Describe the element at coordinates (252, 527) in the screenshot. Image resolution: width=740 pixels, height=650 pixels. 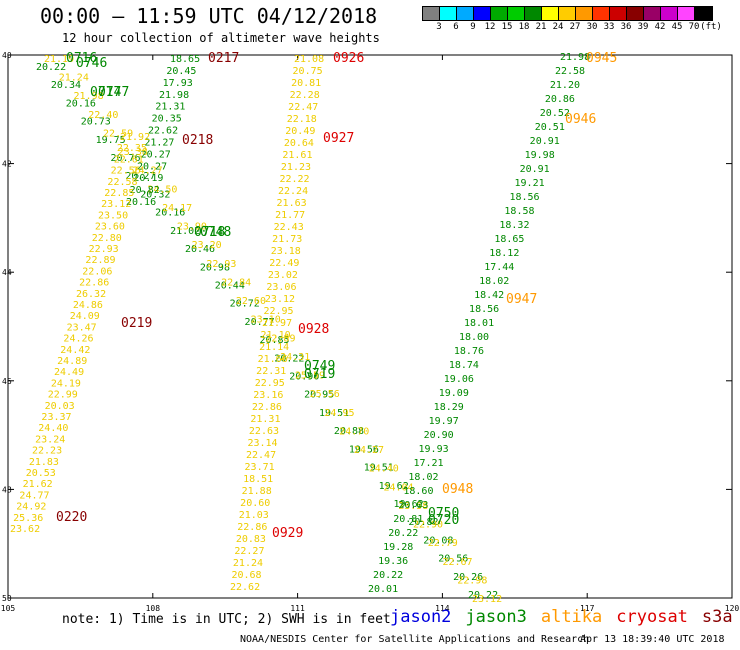
I see `swh-value: 22.86` at that location.